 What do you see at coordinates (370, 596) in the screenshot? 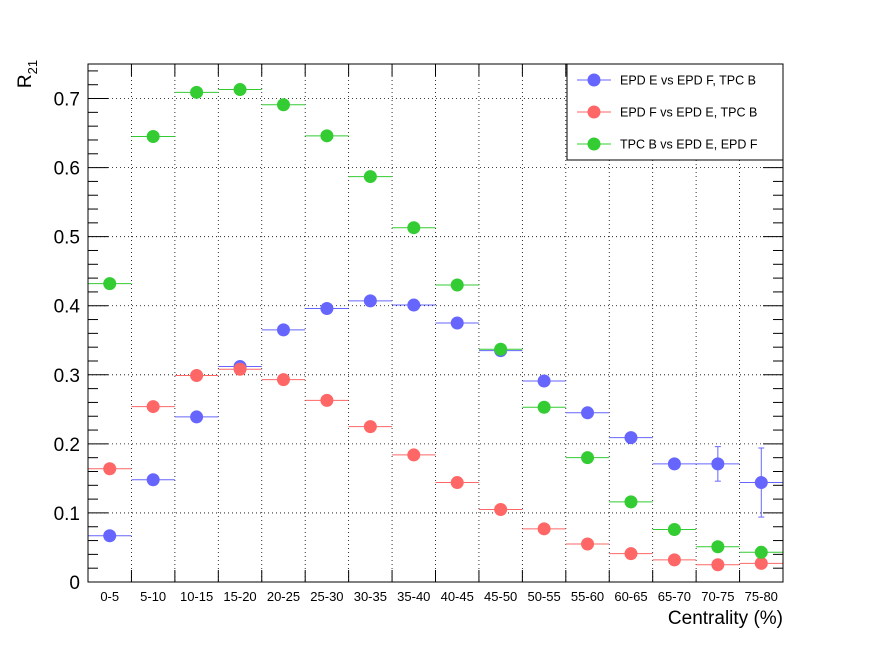
I see `x-tick-label: 30-35` at bounding box center [370, 596].